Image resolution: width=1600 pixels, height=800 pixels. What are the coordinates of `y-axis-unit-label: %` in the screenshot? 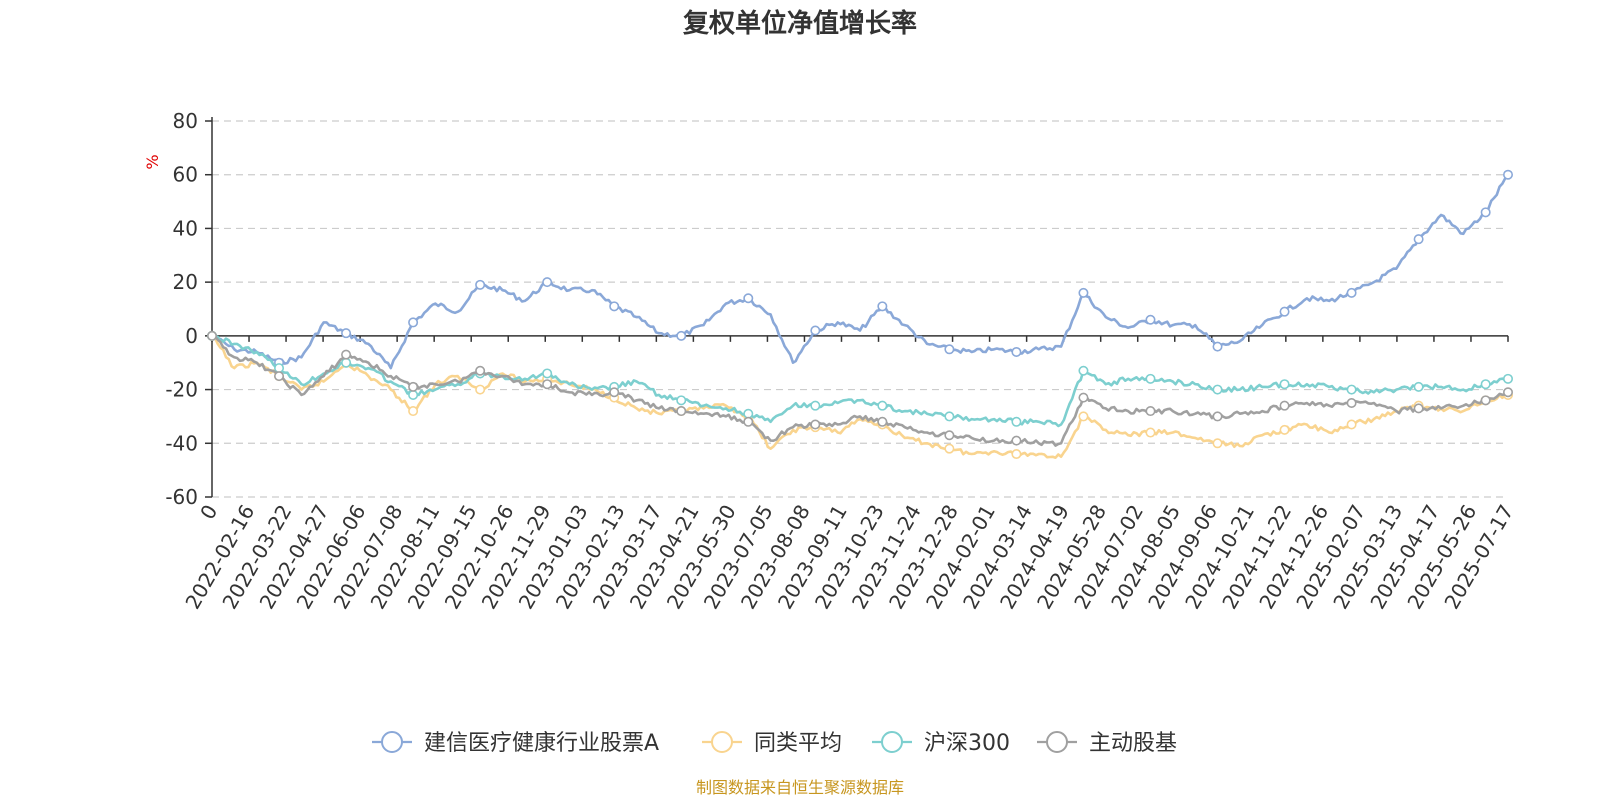 It's located at (152, 161).